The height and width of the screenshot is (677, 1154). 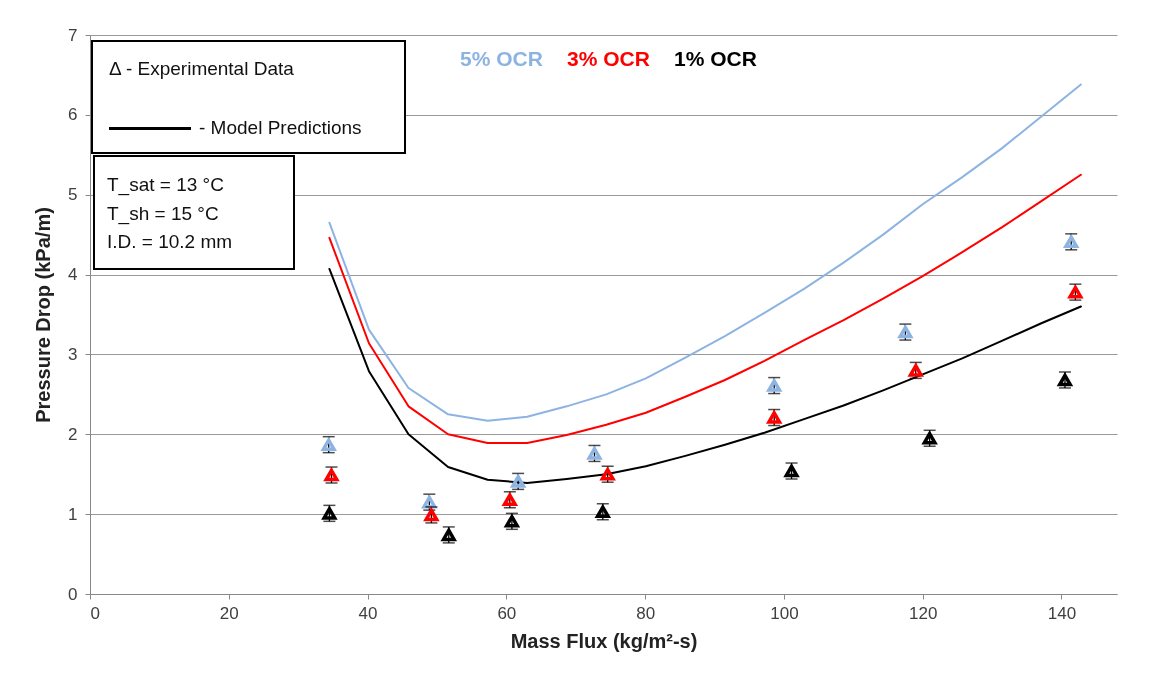 I want to click on y-axis-title: Pressure Drop (kPa/m), so click(x=43, y=315).